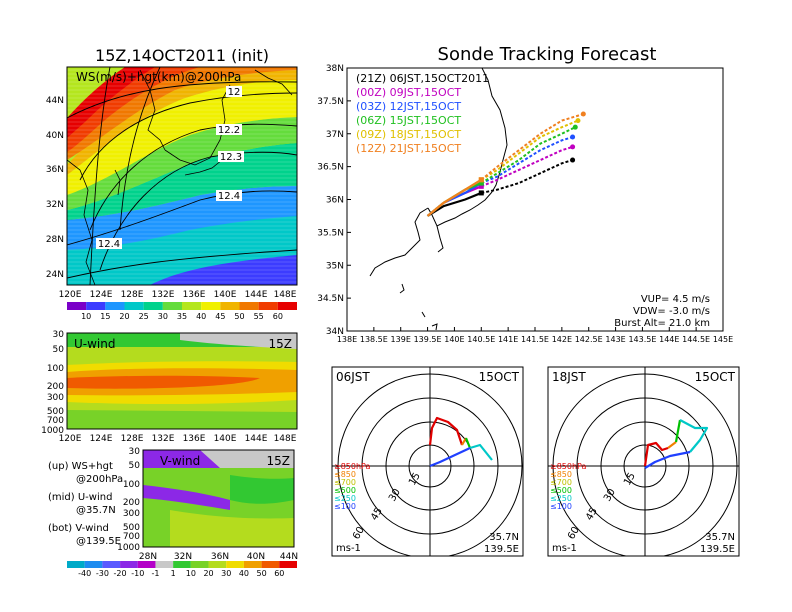 This screenshot has height=612, width=792. I want to click on u-p-100: 100, so click(55, 369).